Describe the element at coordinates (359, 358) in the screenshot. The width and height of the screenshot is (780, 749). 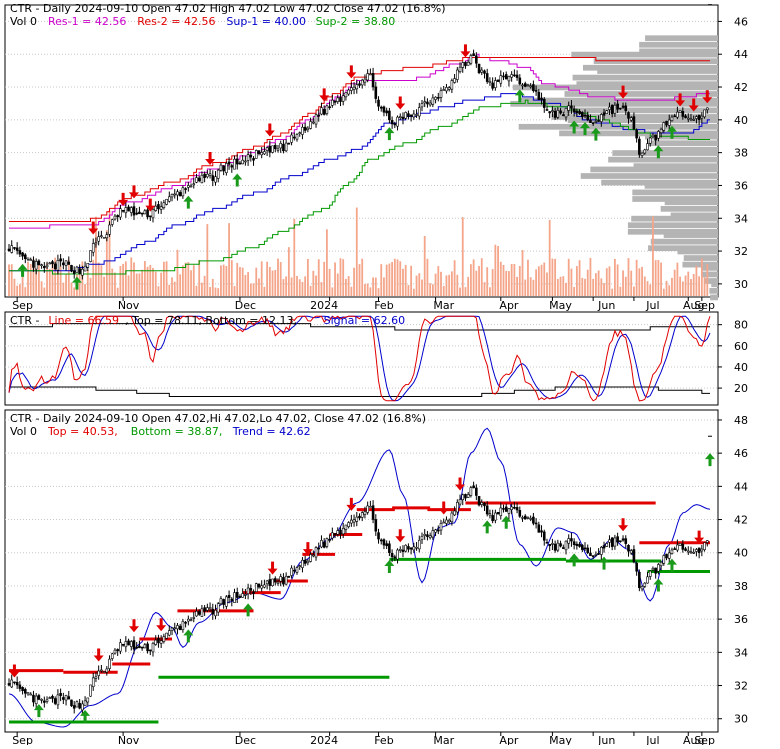
I see `oscillator-line` at that location.